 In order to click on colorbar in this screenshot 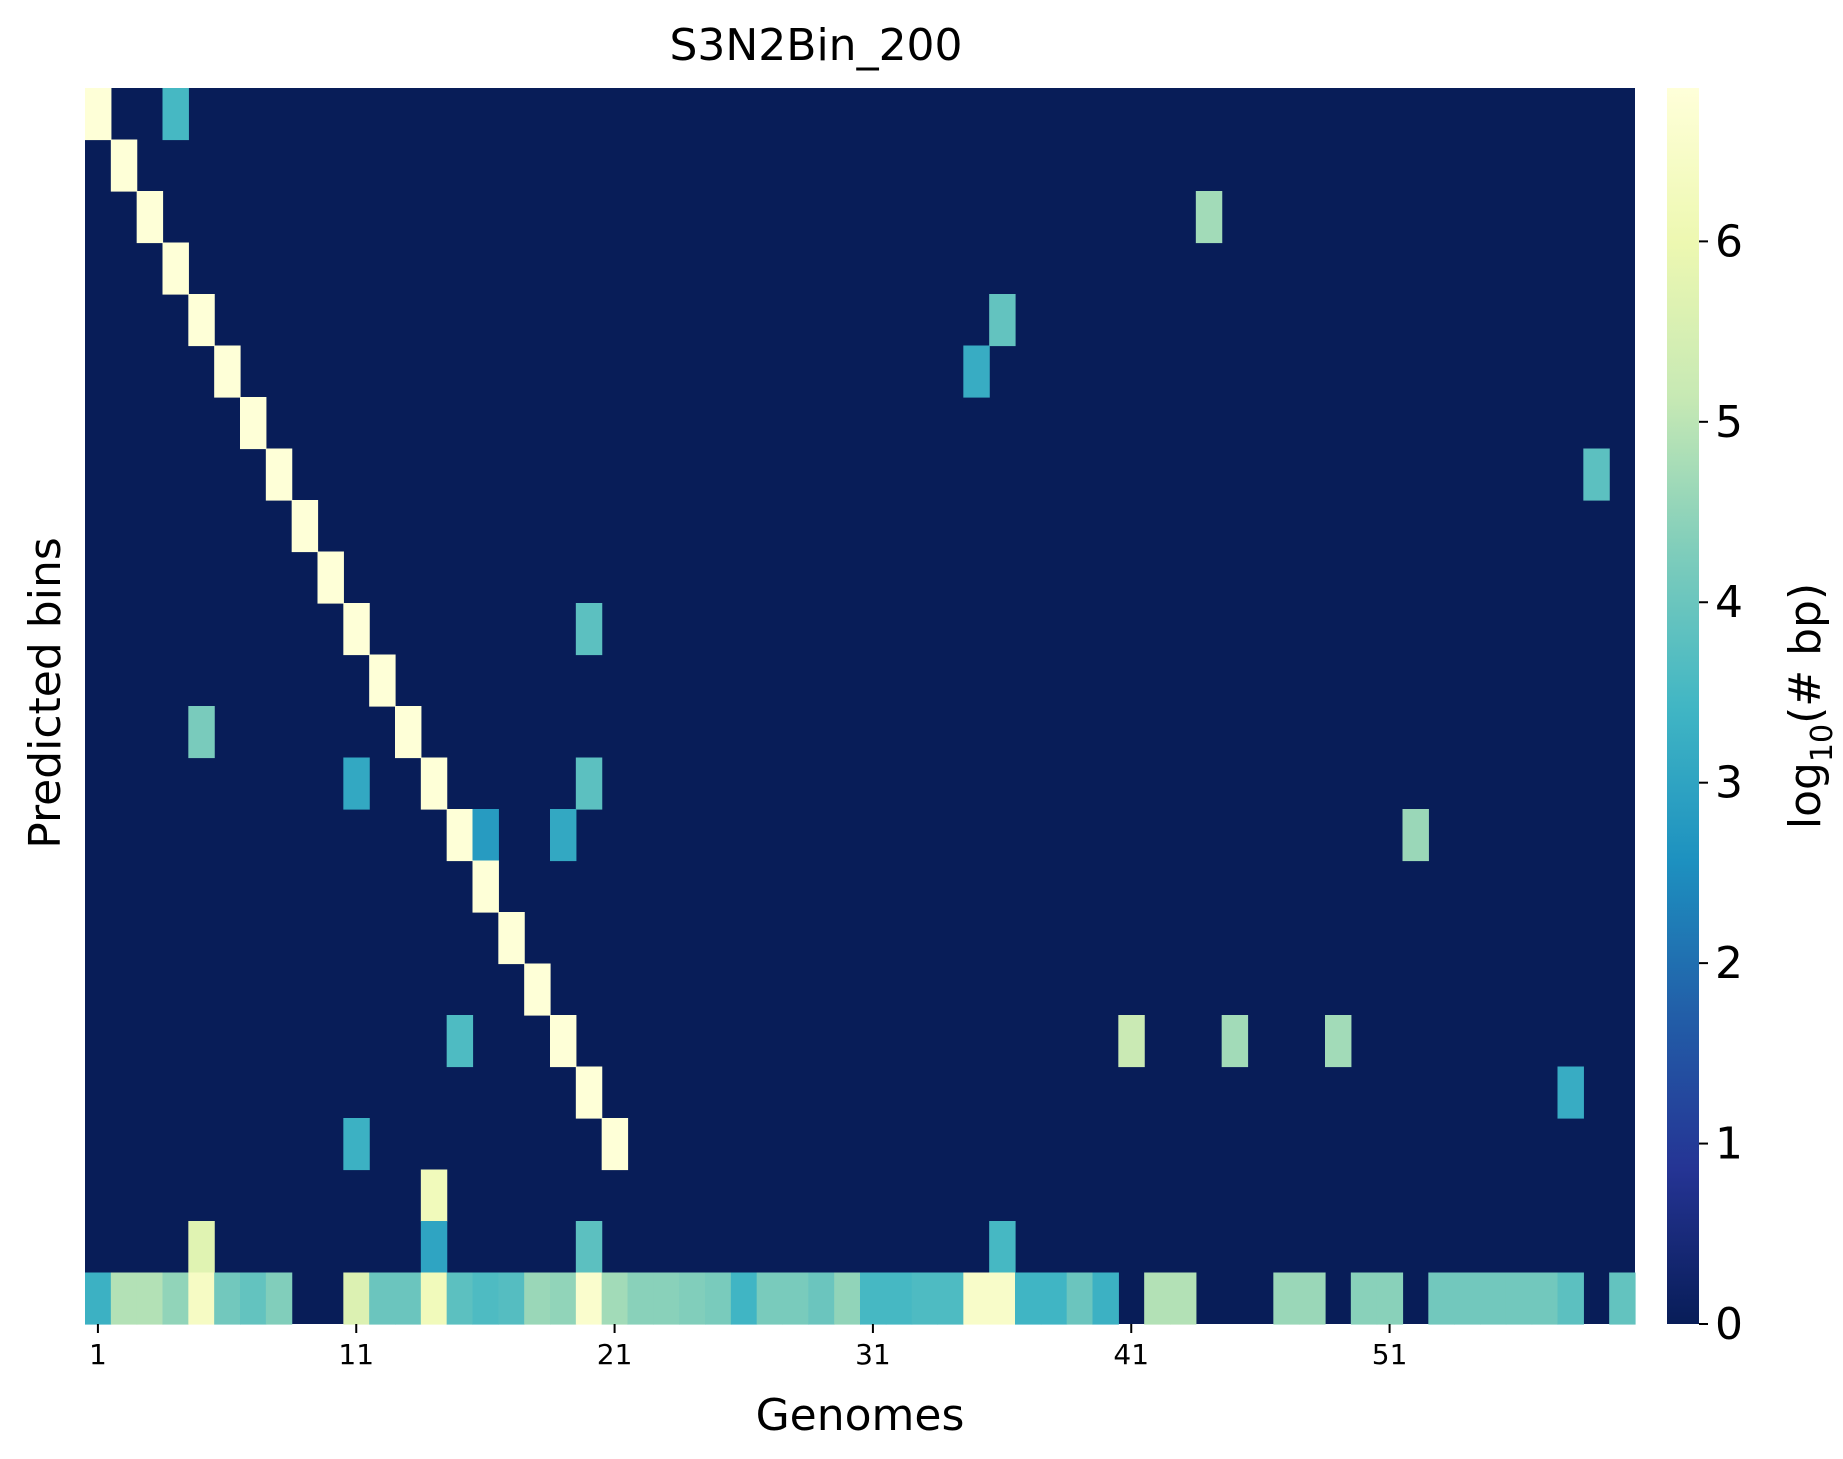, I will do `click(1683, 706)`.